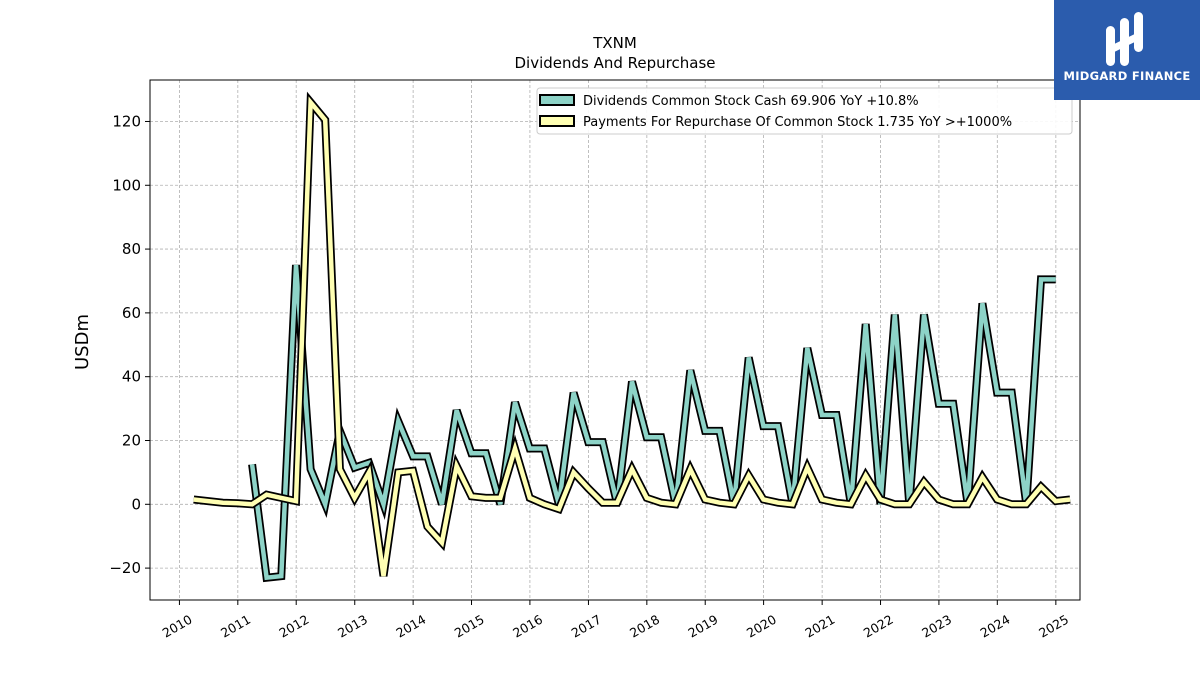 This screenshot has width=1200, height=675. Describe the element at coordinates (410, 626) in the screenshot. I see `x-tick-label: 2014` at that location.